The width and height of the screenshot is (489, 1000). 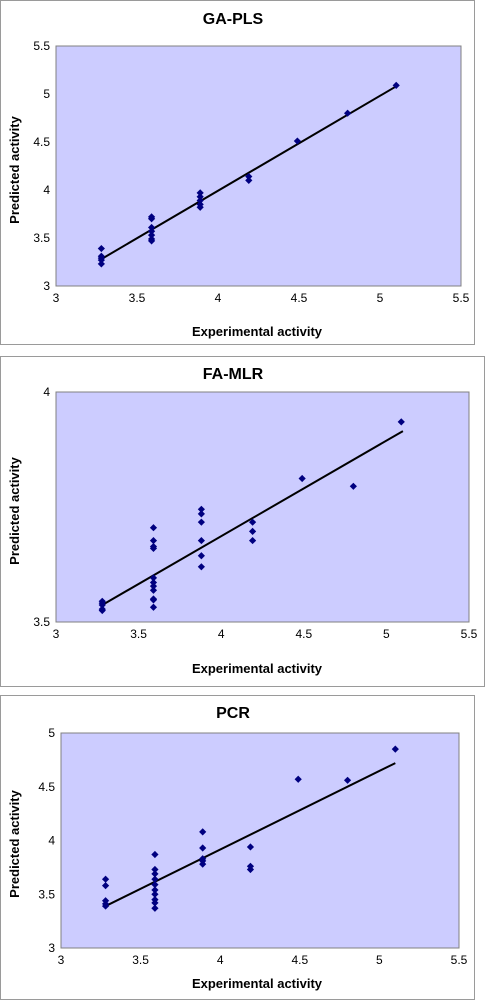 What do you see at coordinates (233, 713) in the screenshot?
I see `chart-title: PCR` at bounding box center [233, 713].